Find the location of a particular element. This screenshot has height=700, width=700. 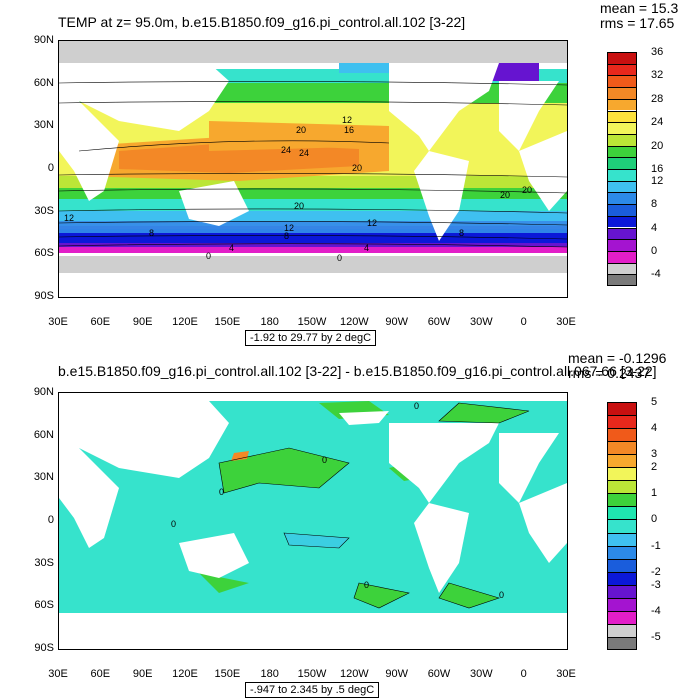

colorbar-label: -1 is located at coordinates (656, 545).